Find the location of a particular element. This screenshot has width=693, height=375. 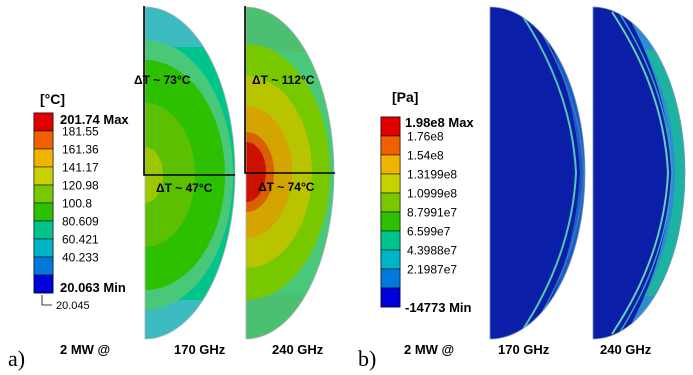

panel-a-power: 2 MW @ is located at coordinates (85, 349).